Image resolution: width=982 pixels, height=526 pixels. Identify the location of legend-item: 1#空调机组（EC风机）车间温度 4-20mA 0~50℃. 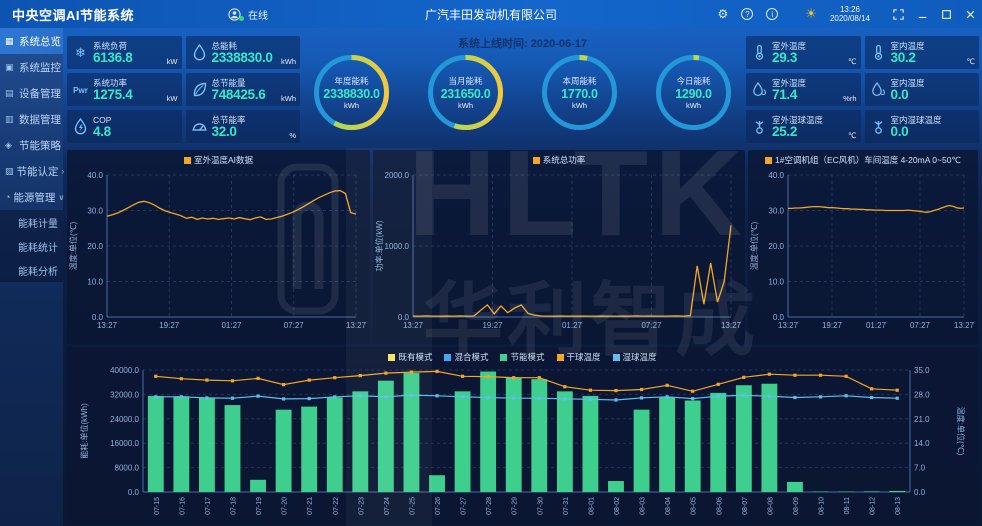
(863, 160).